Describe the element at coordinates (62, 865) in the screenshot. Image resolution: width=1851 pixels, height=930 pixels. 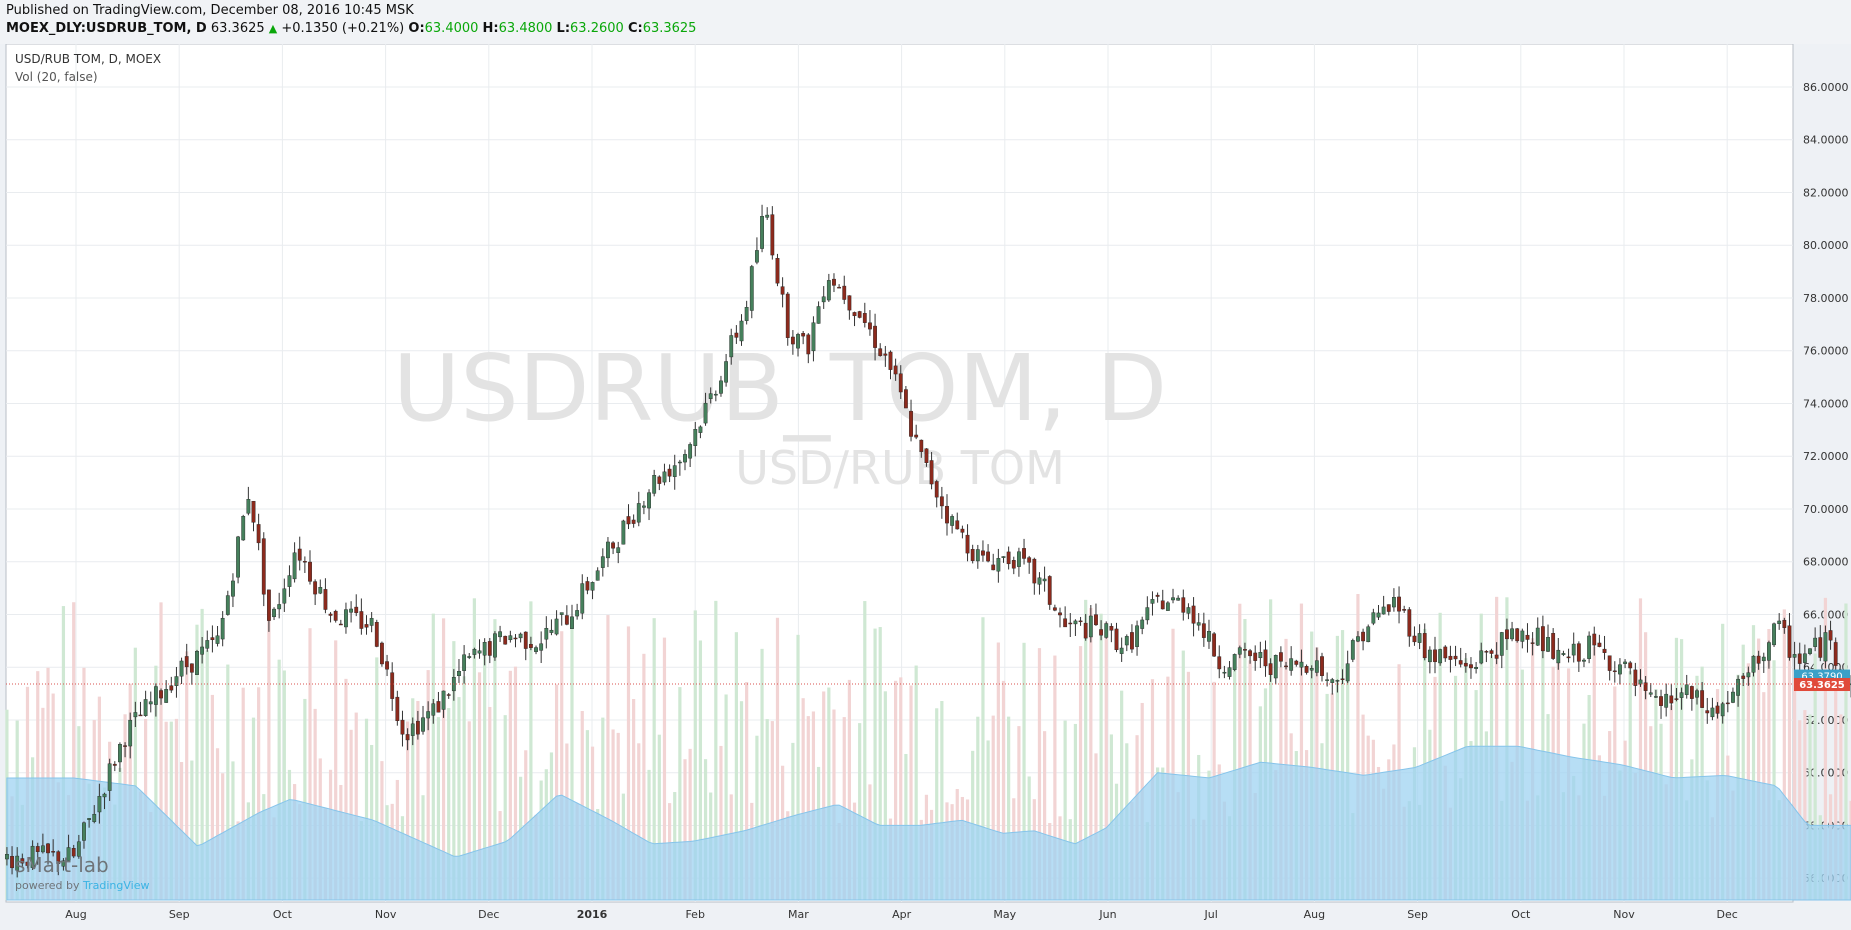
I see `brand-logo: sMart-lab` at that location.